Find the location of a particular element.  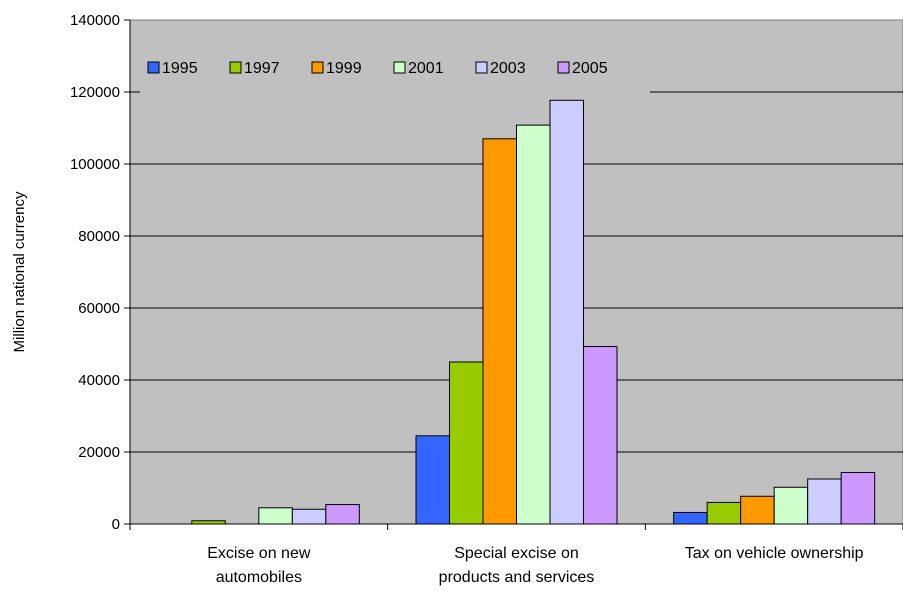

legend-swatch-2001 is located at coordinates (399, 67).